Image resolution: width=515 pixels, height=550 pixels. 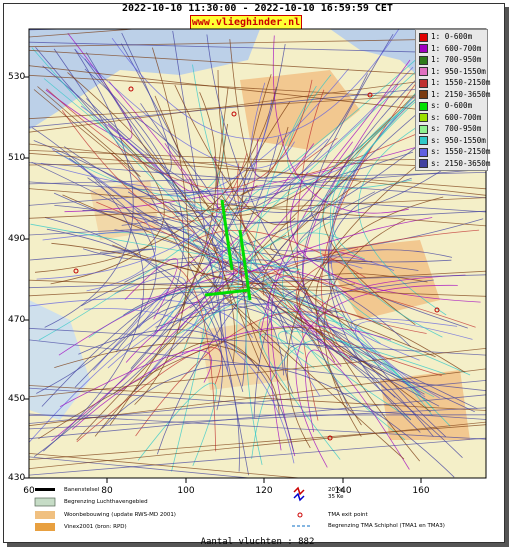 What do you see at coordinates (120, 515) in the screenshot?
I see `key-housing: Woonbebouwing (update RWS-MD 2001)` at bounding box center [120, 515].